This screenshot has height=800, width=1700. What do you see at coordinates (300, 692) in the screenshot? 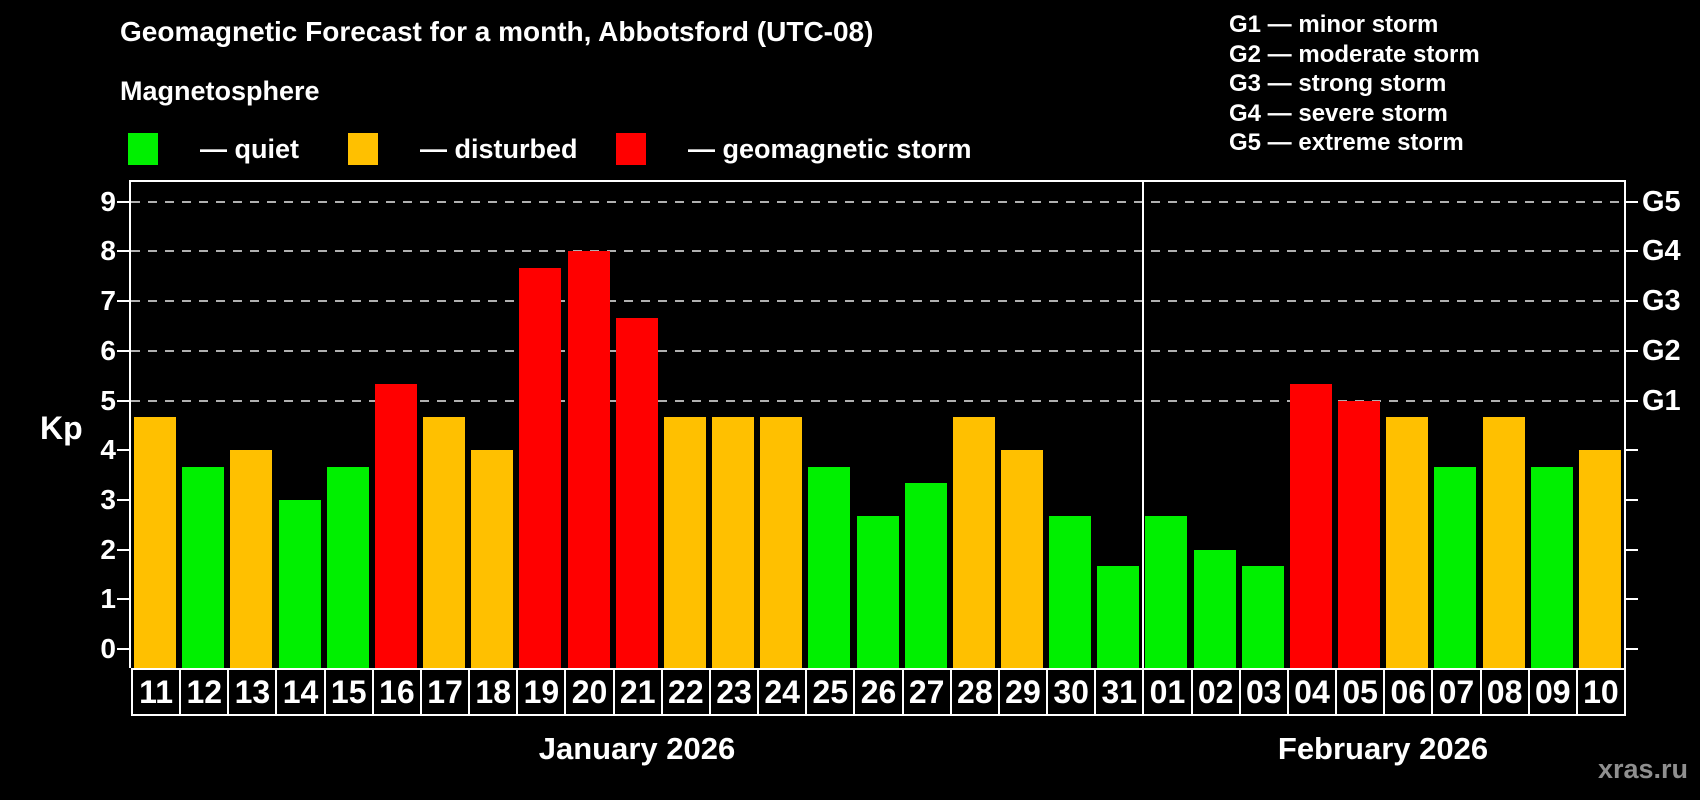
I see `day-label-14: 14` at bounding box center [300, 692].